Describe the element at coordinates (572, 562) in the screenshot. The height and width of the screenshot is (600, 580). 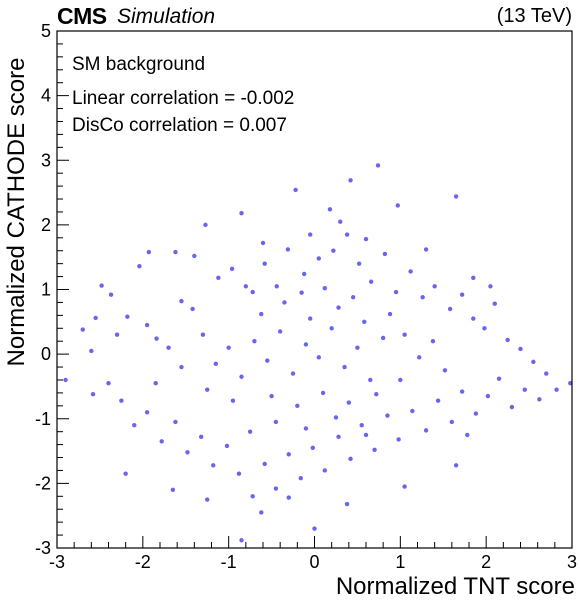
I see `x-tick-label: 3` at that location.